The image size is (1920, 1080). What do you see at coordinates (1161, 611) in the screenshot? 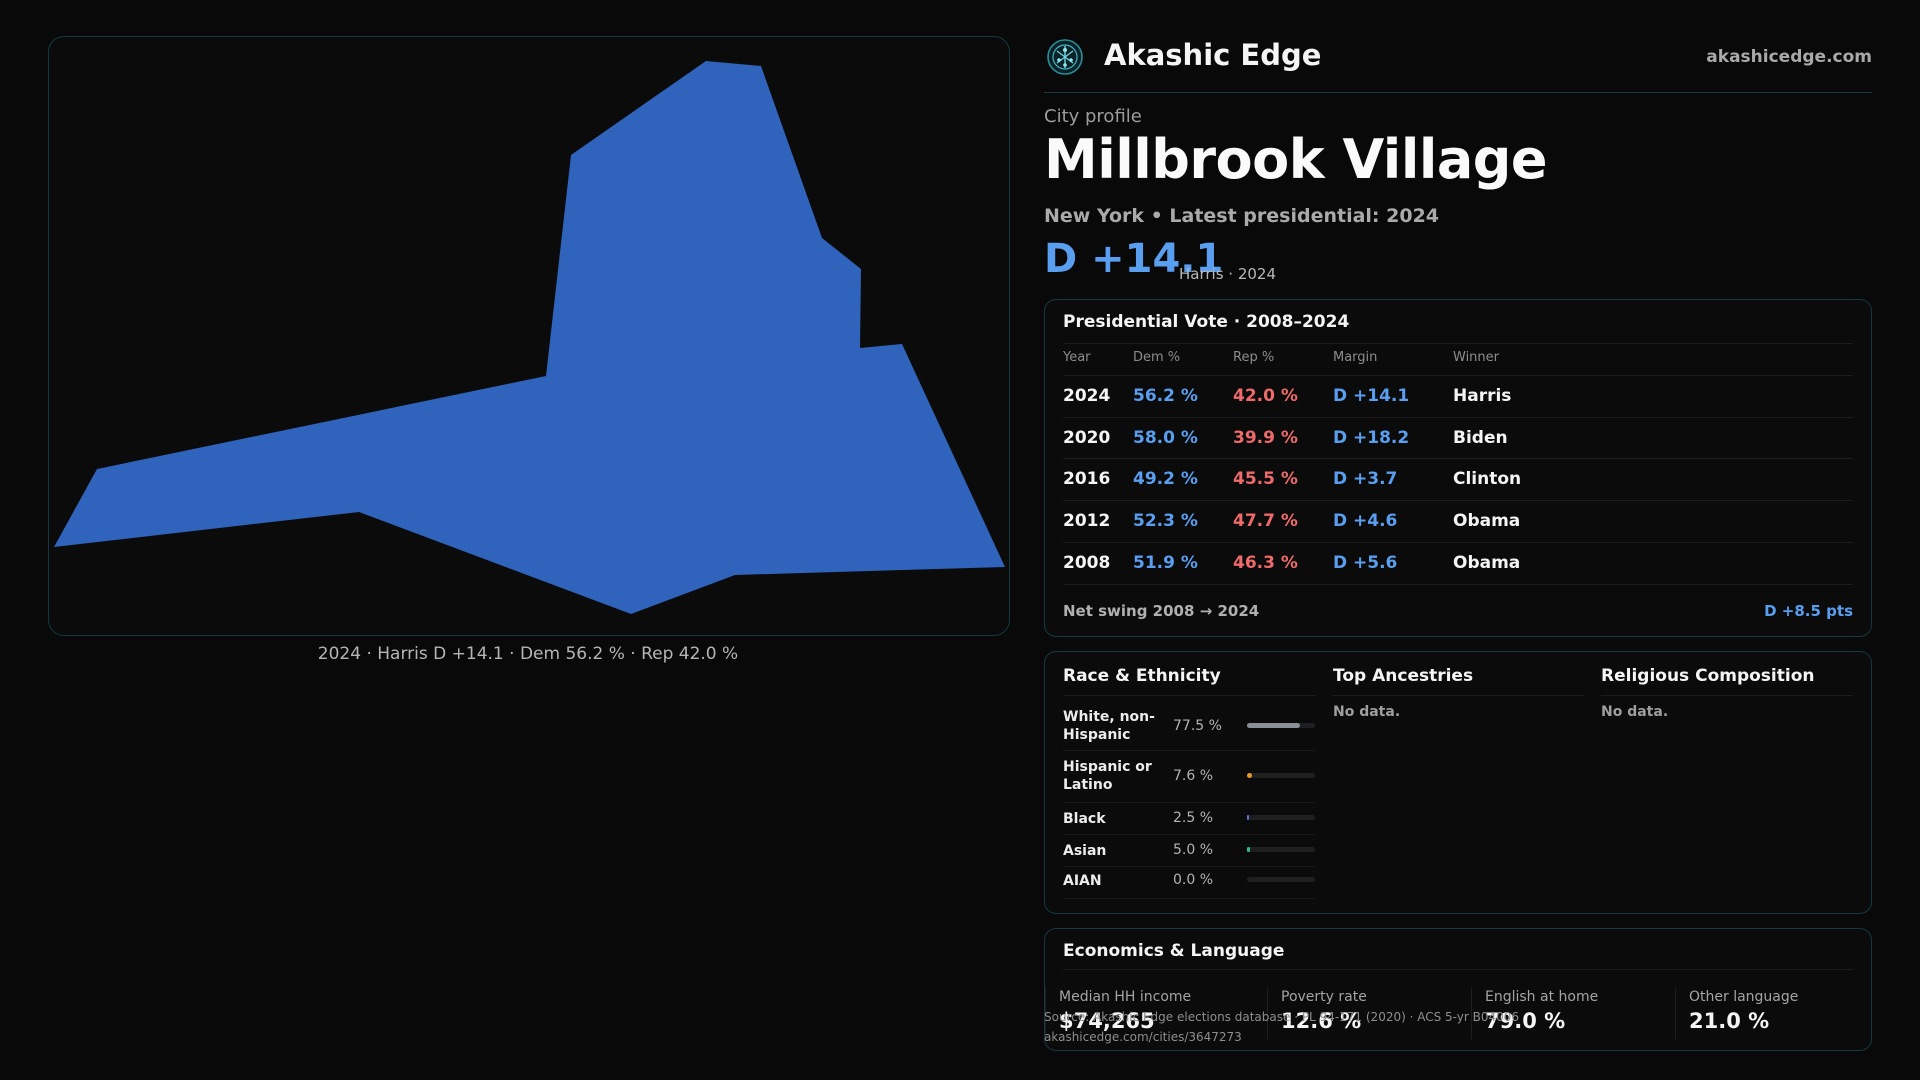
I see `net-swing-label: Net swing 2008 → 2024` at bounding box center [1161, 611].